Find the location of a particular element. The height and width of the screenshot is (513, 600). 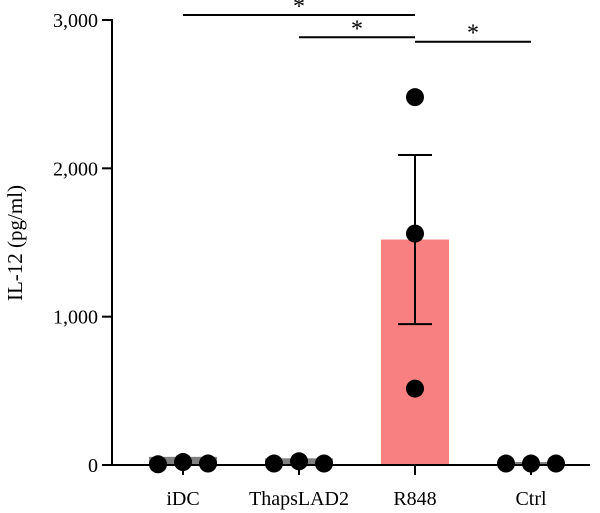

y-axis-title: IL-12 (pg/ml) is located at coordinates (15, 243).